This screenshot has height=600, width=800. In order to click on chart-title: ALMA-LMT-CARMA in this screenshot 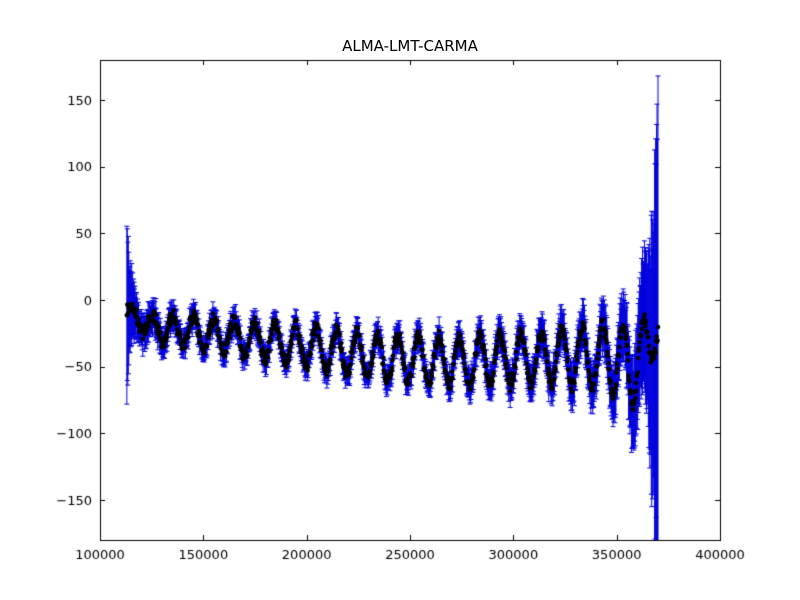, I will do `click(410, 46)`.